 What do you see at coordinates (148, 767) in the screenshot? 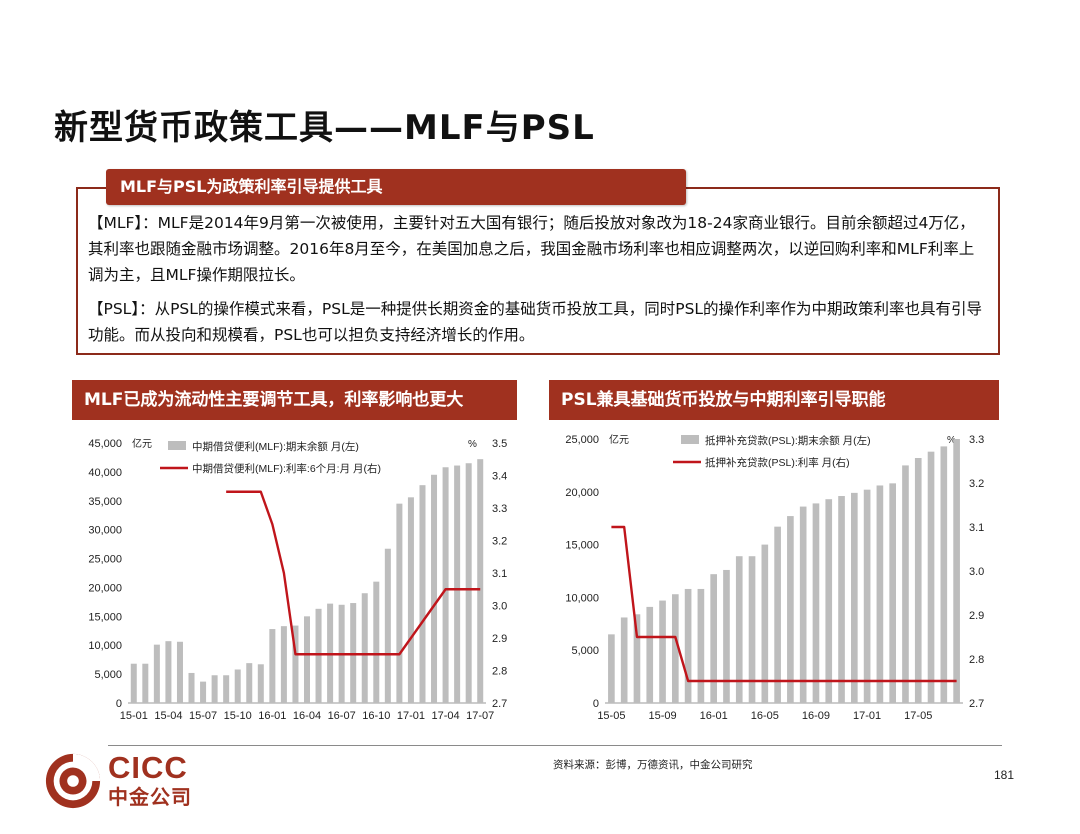
I see `logo-text-en: CICC` at bounding box center [148, 767].